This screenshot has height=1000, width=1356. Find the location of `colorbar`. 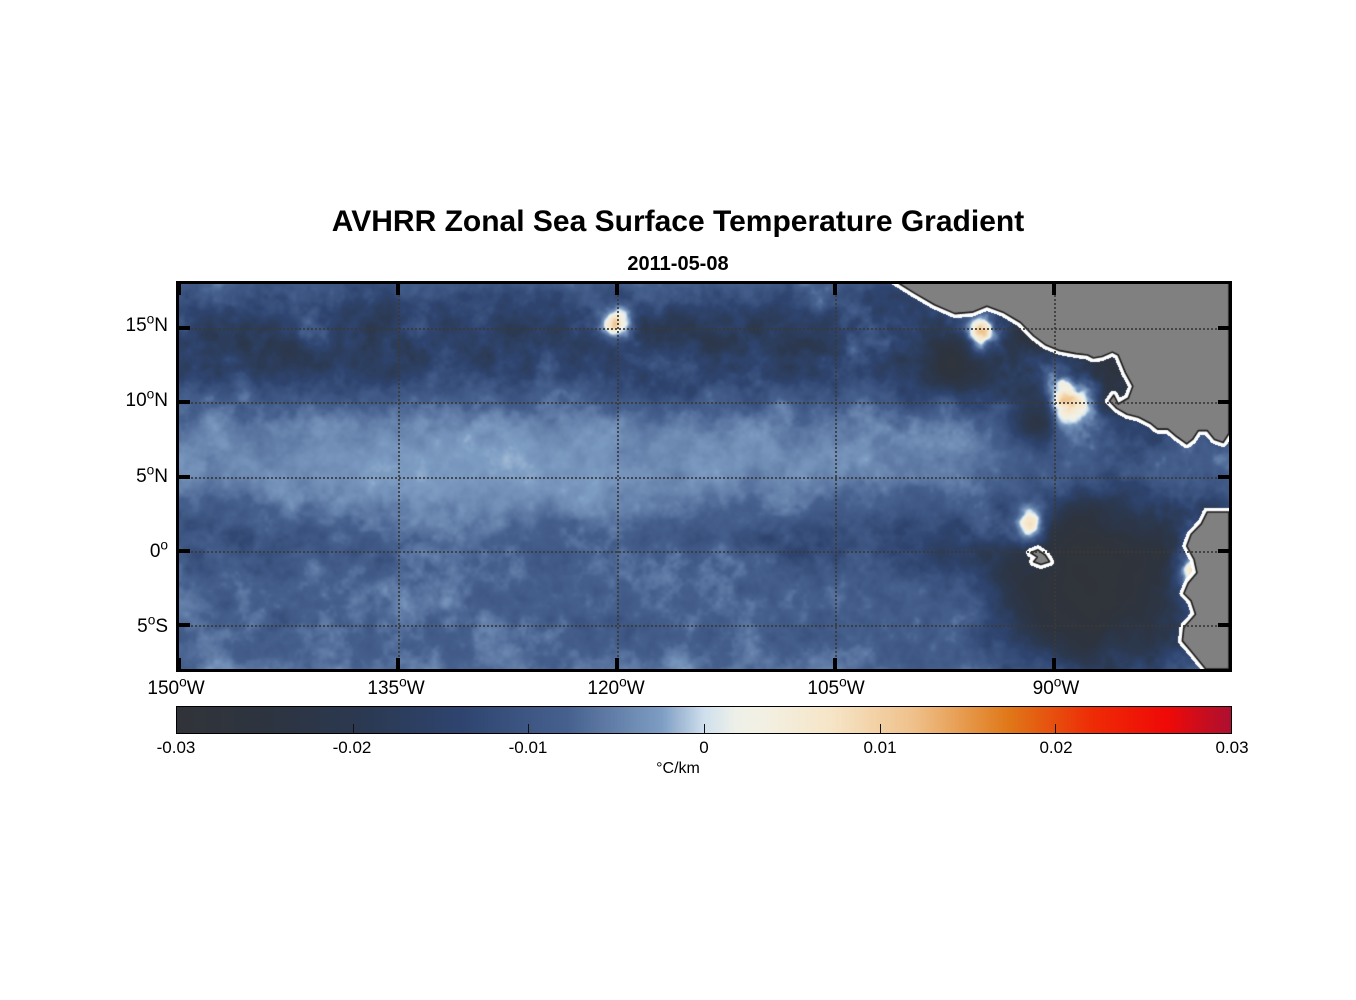

colorbar is located at coordinates (704, 720).